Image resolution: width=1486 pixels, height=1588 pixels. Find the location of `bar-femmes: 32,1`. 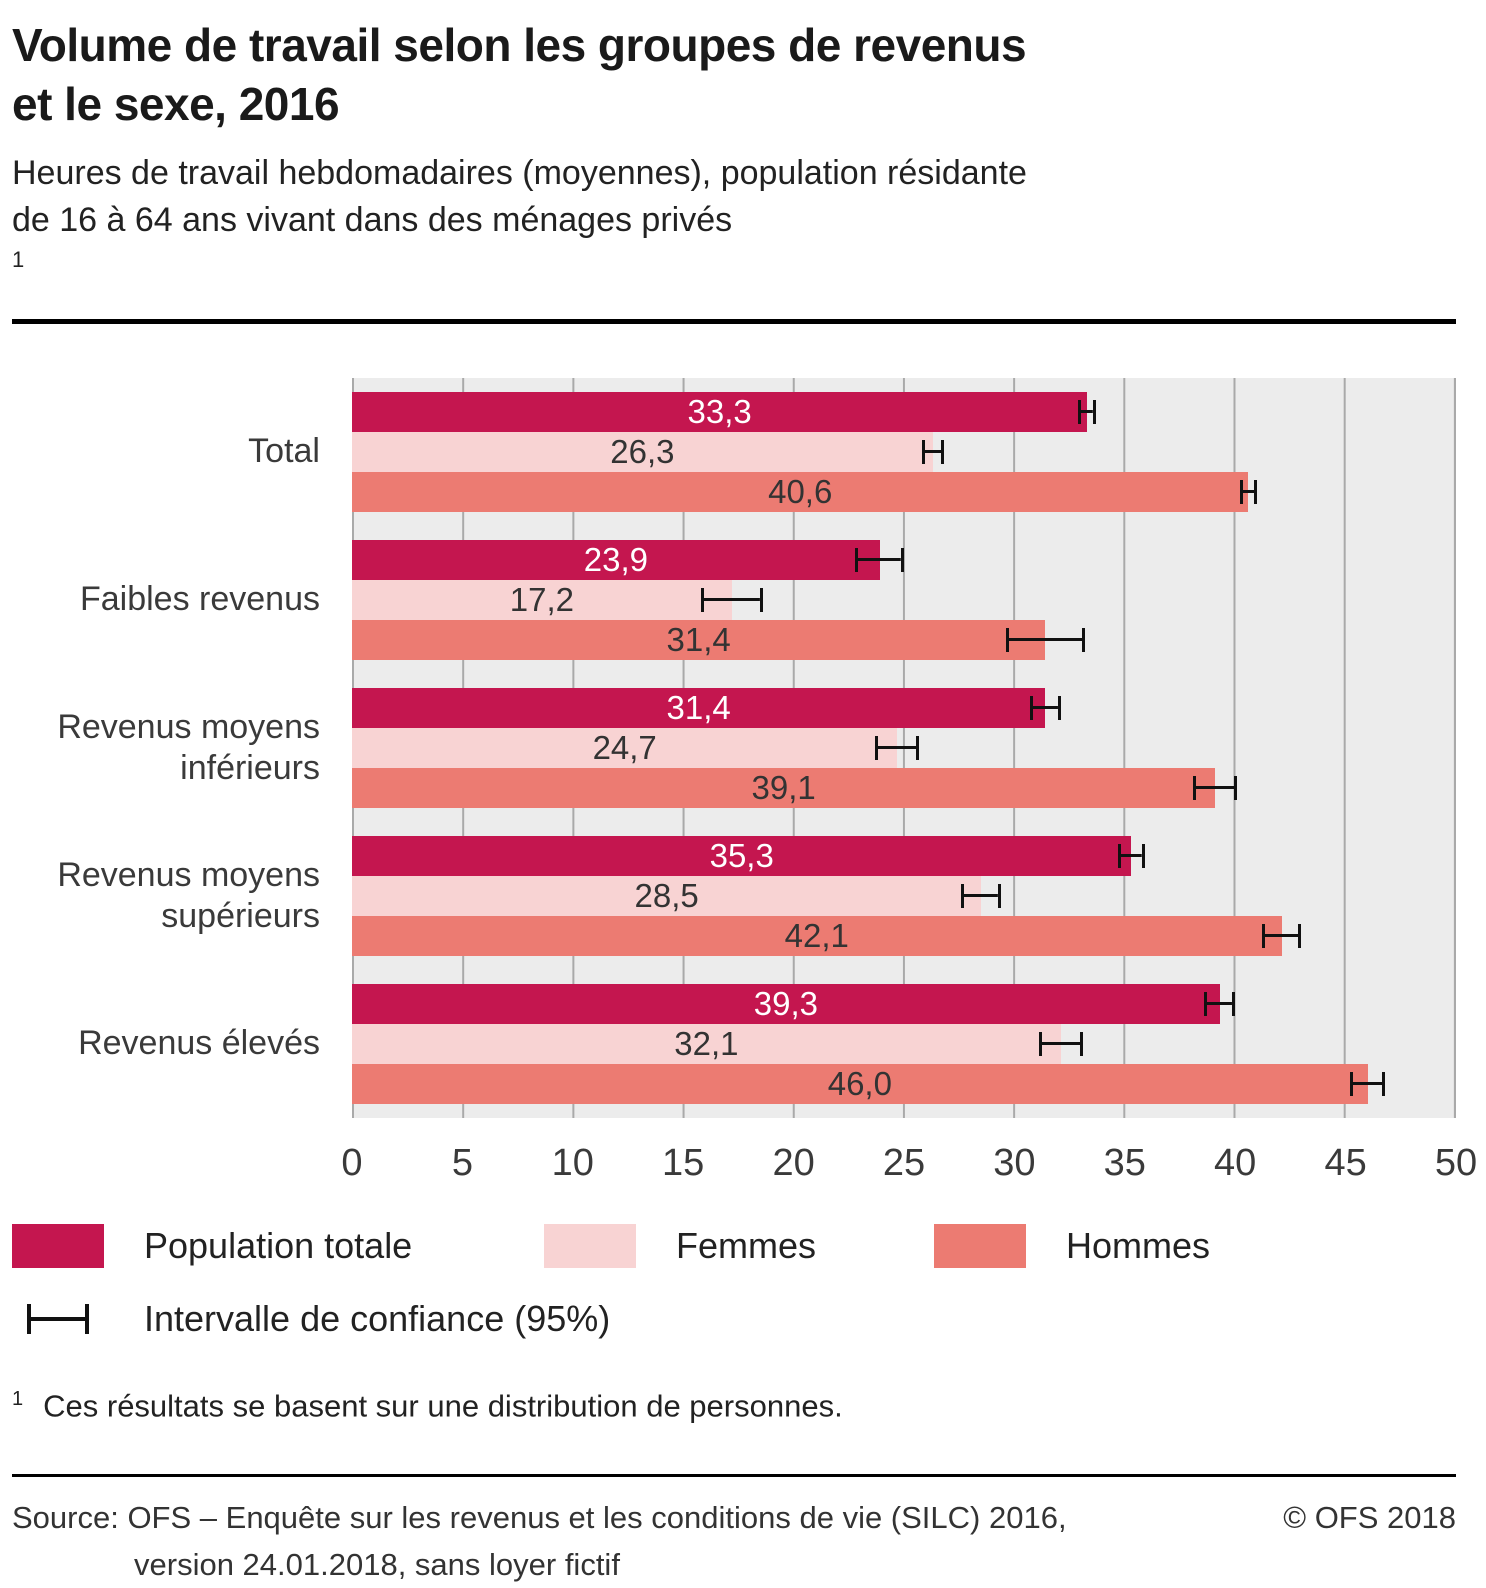

bar-femmes: 32,1 is located at coordinates (706, 1043).